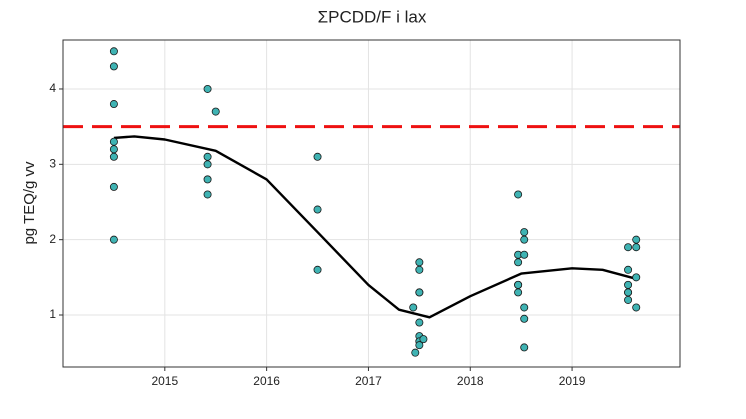  What do you see at coordinates (572, 381) in the screenshot?
I see `x-tick-label: 2019` at bounding box center [572, 381].